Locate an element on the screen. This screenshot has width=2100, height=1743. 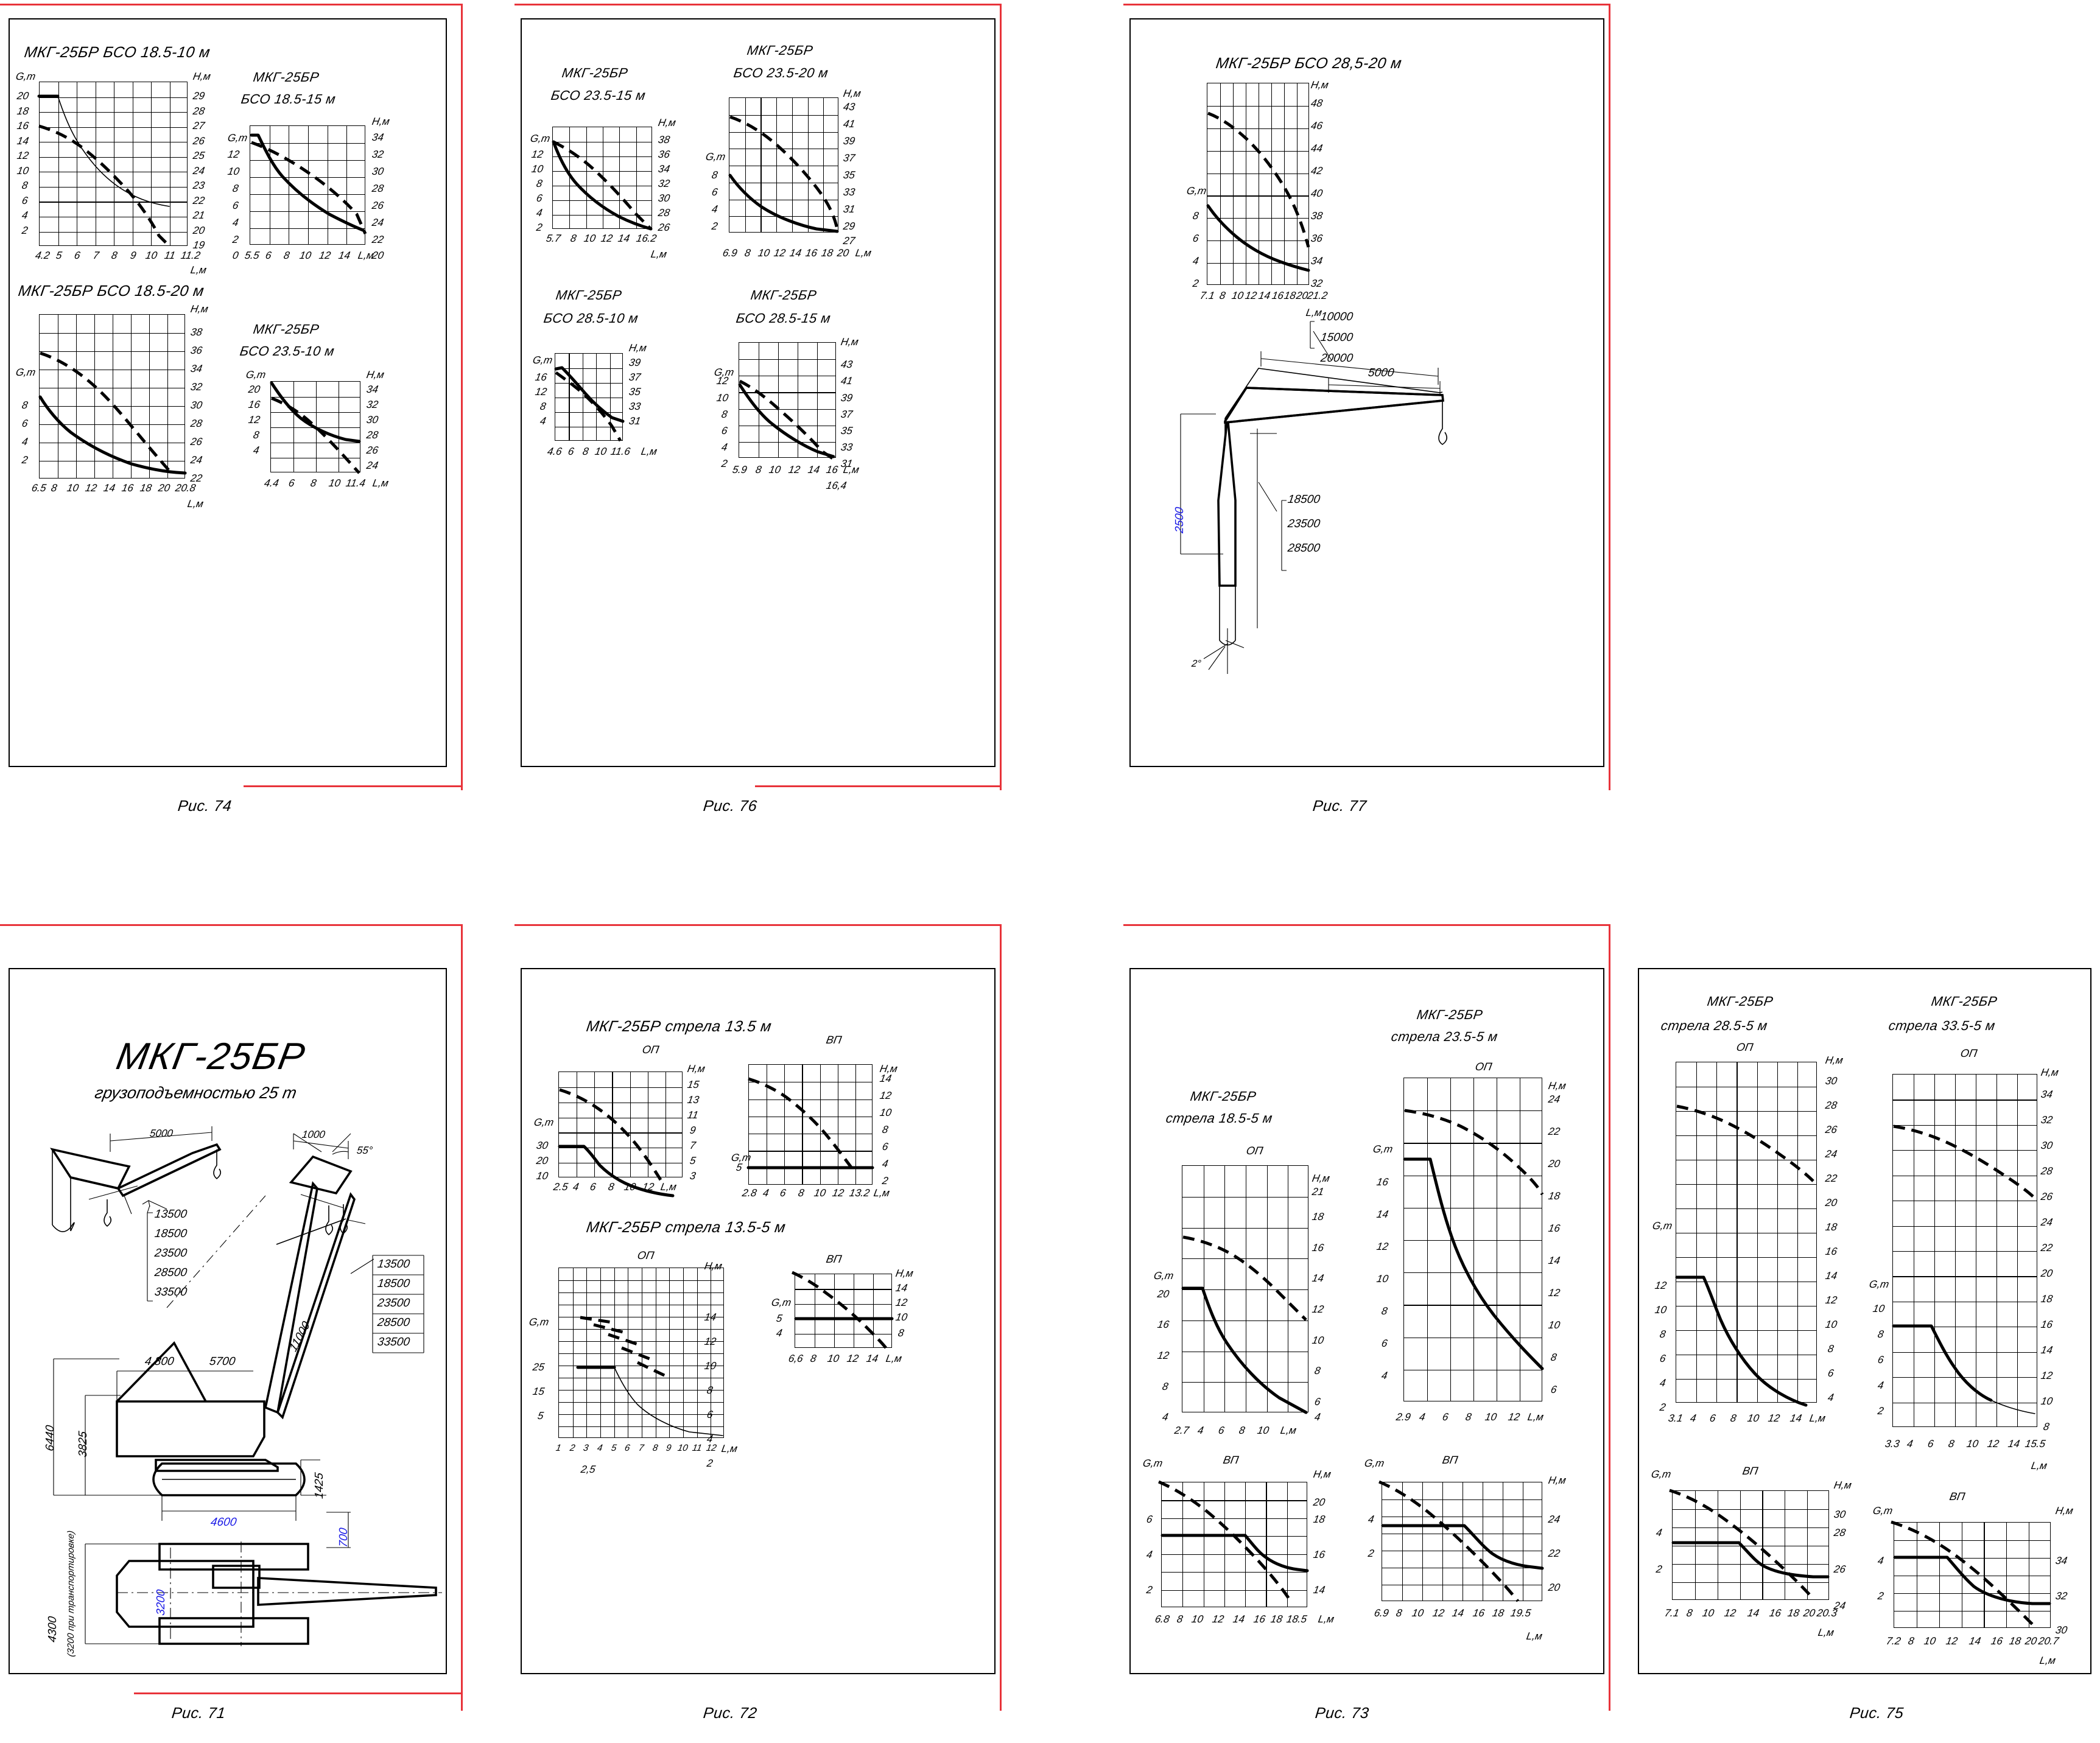
axis-label-L-c21: L,м is located at coordinates (2048, 1660).